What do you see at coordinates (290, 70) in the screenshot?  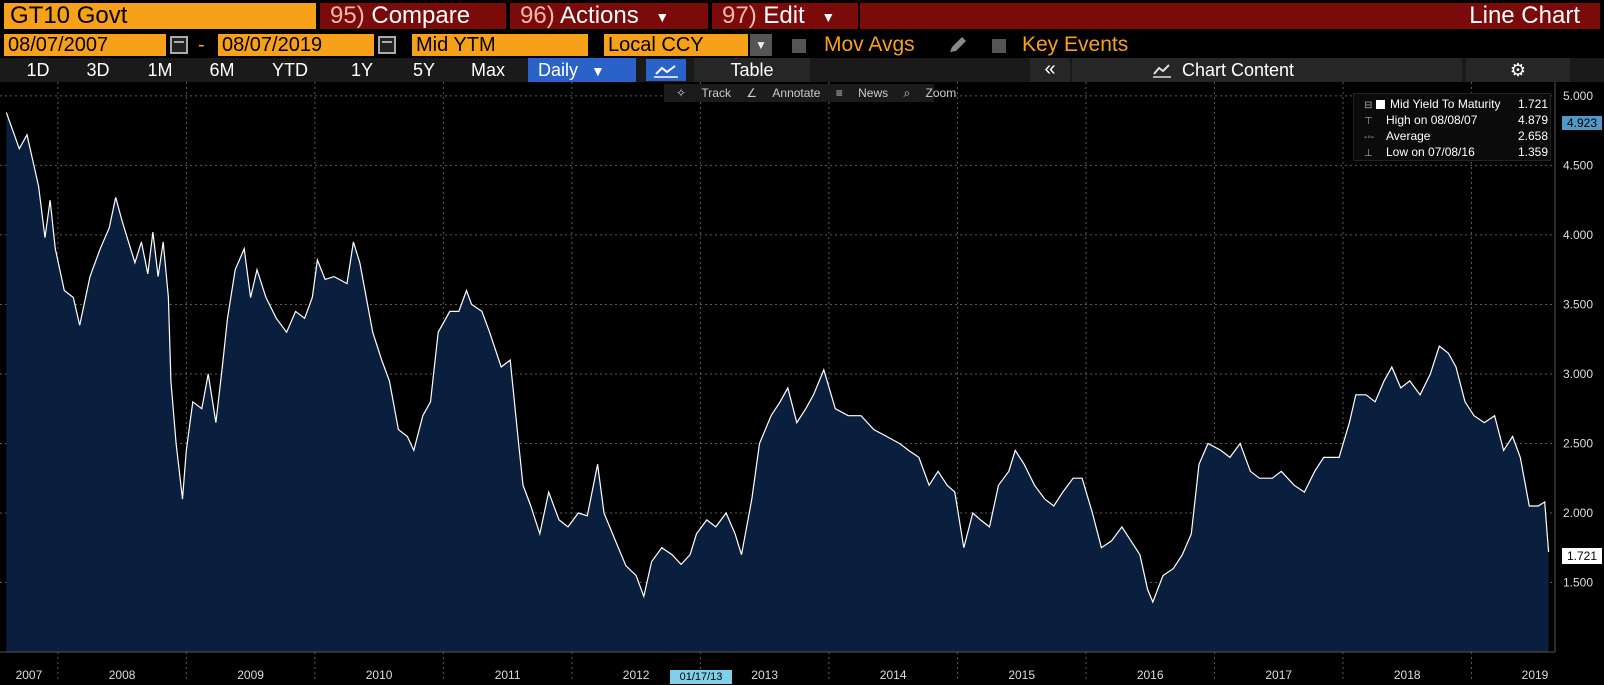 I see `range-ytd: YTD` at bounding box center [290, 70].